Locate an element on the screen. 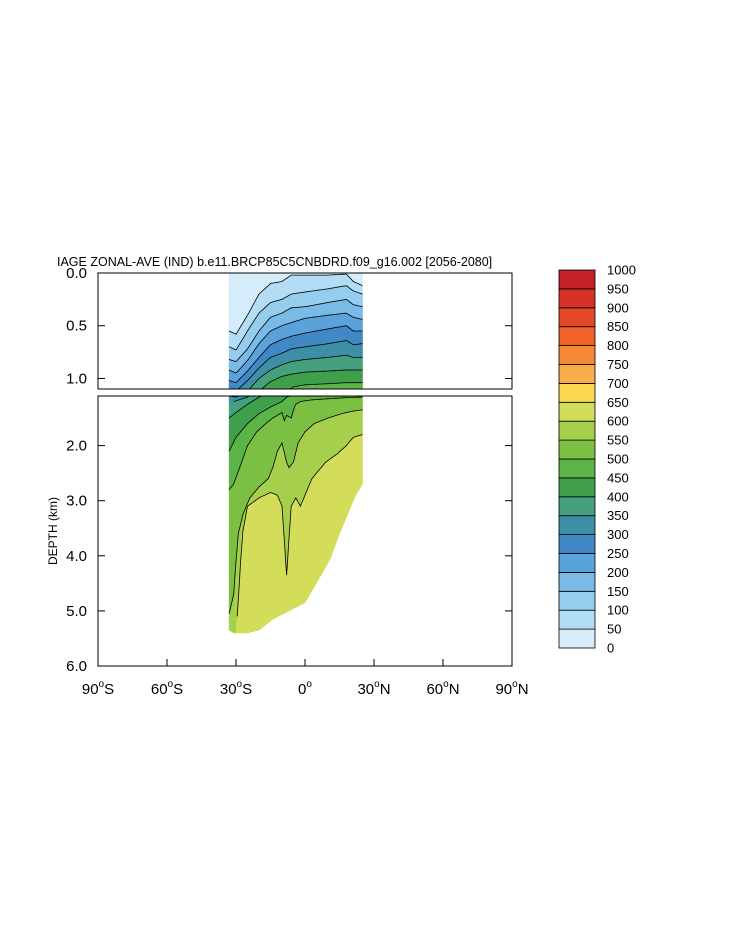 This screenshot has width=733, height=950. colorbar-label-400: 400 is located at coordinates (618, 496).